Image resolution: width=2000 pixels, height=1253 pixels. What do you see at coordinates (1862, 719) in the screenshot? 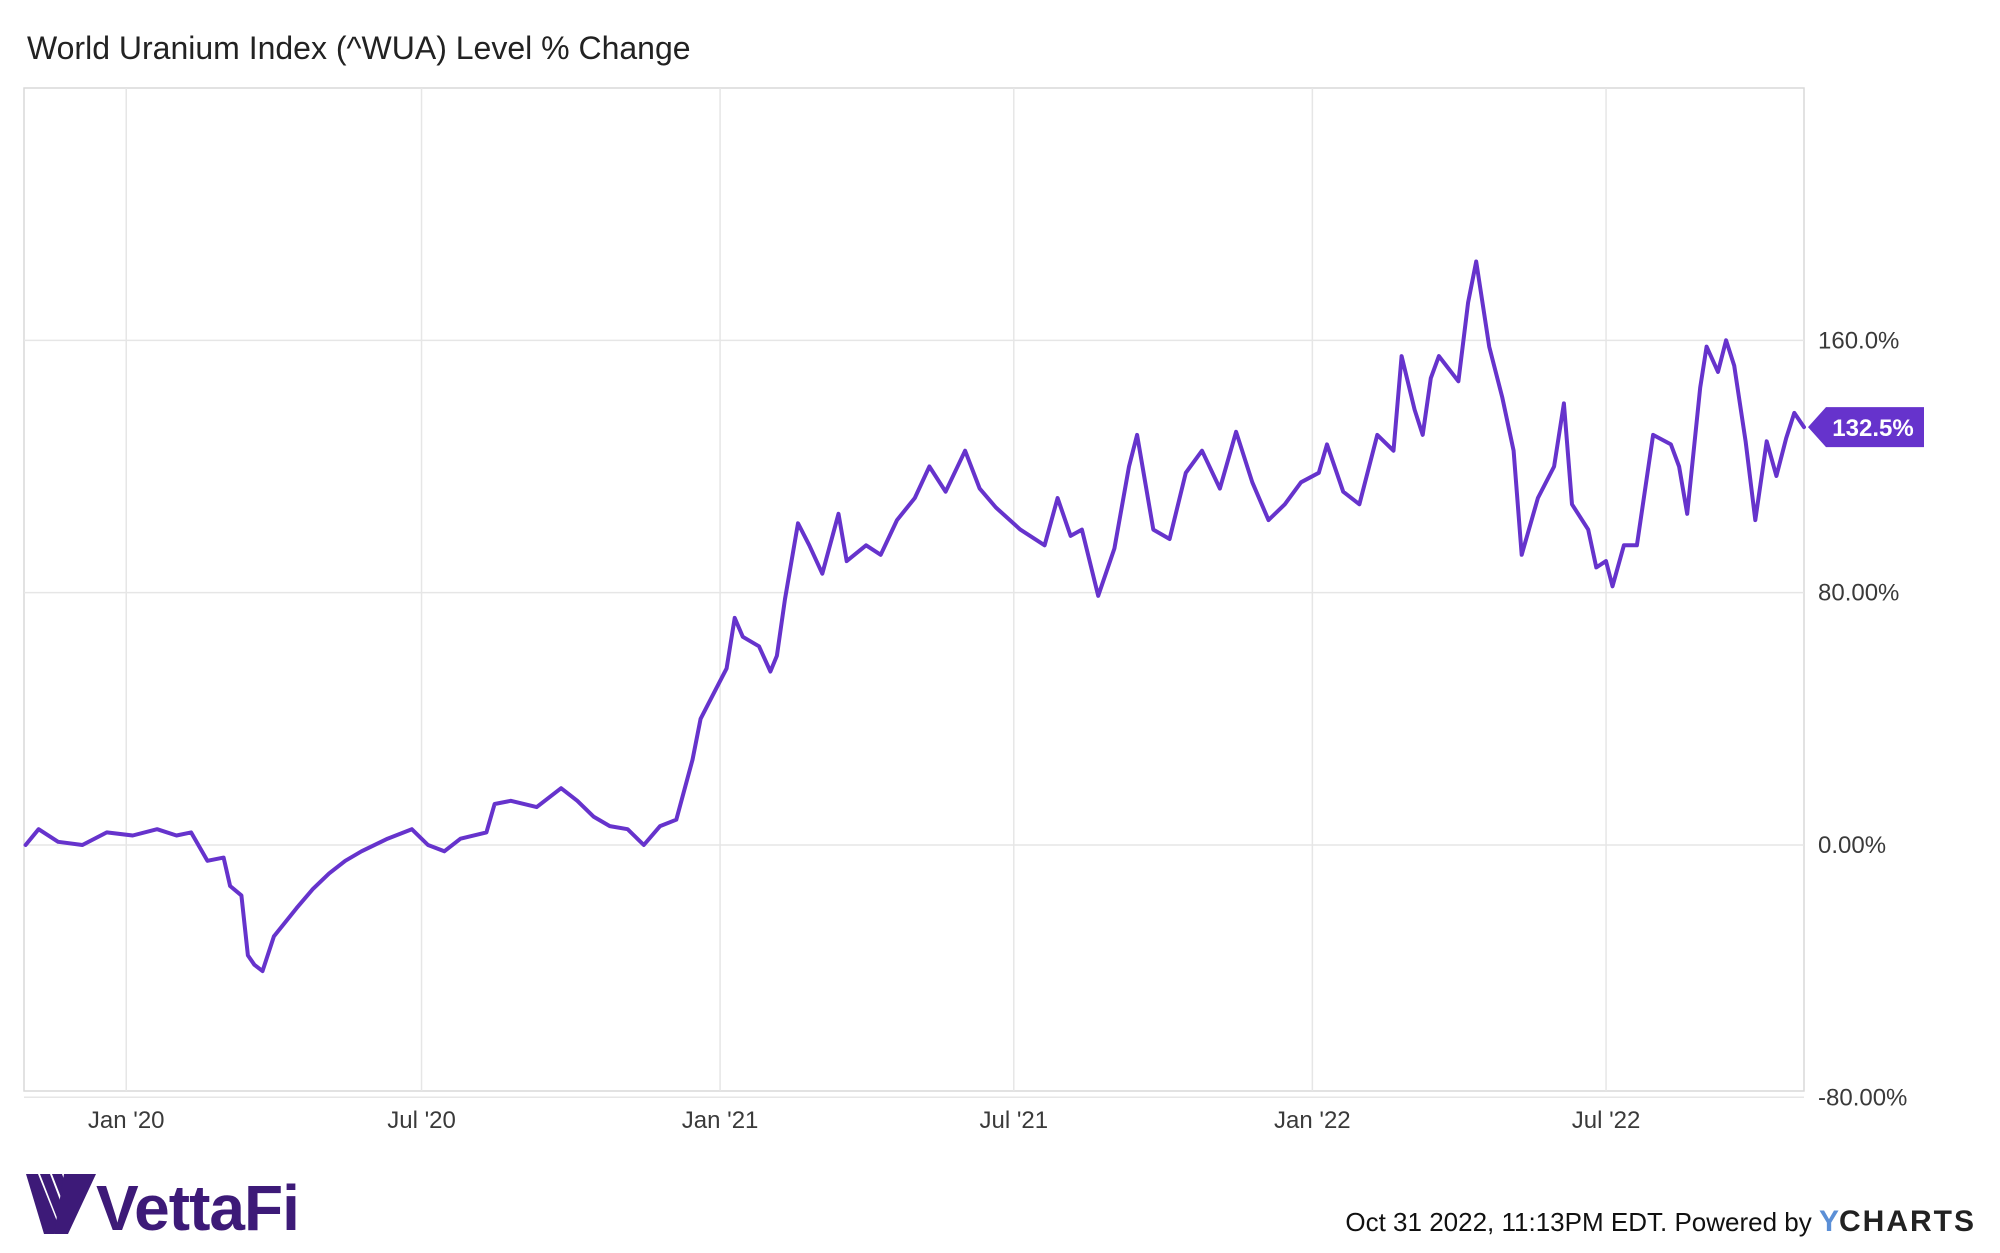
I see `y-axis: 160.0% 80.00% 0.00% -80.00%` at bounding box center [1862, 719].